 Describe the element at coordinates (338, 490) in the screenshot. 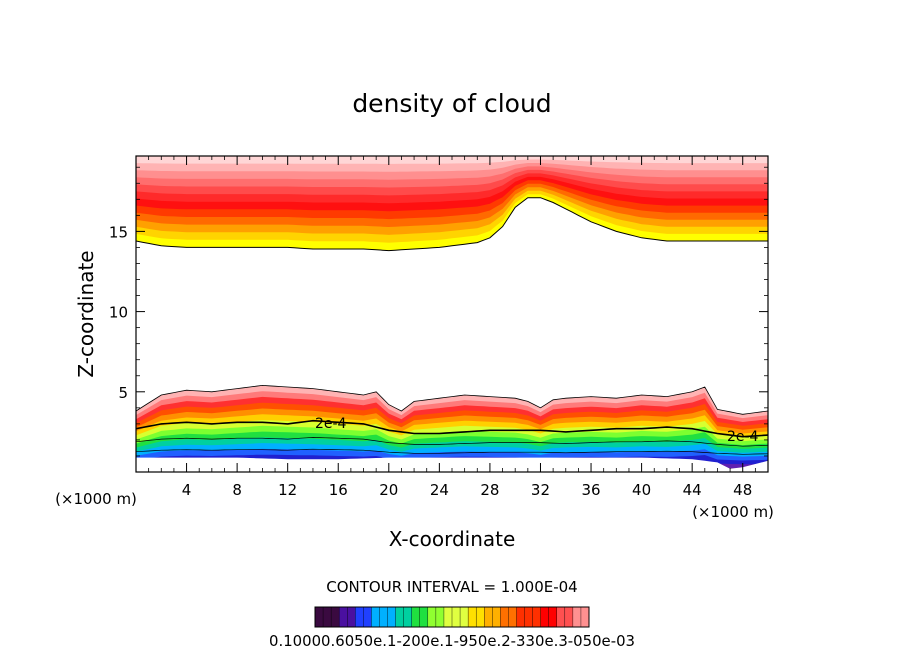

I see `x-tick-label: 16` at that location.